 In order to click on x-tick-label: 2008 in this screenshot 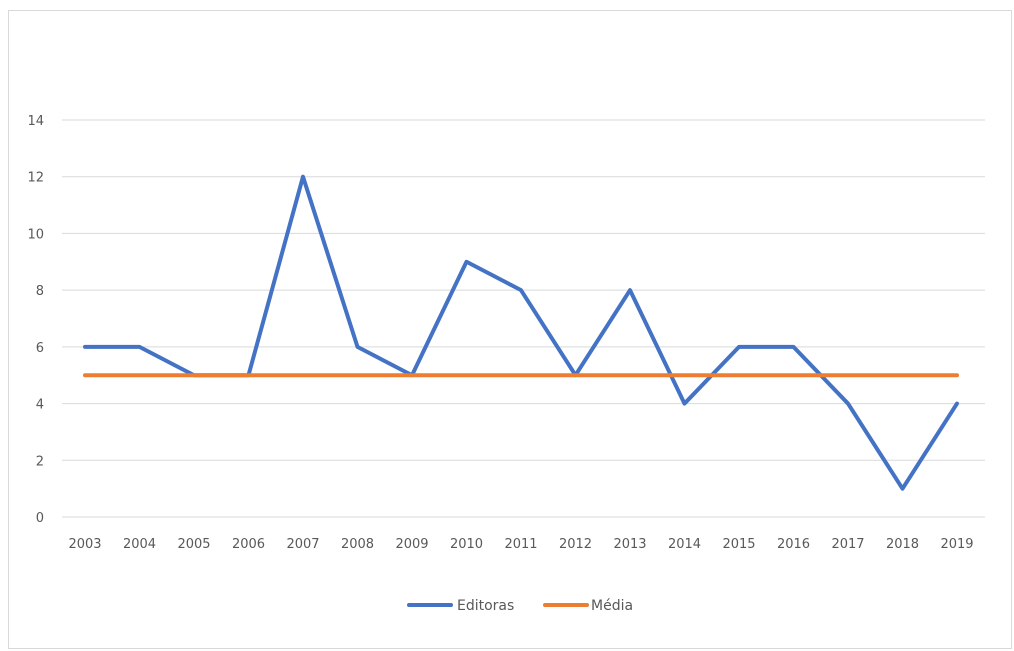, I will do `click(357, 544)`.